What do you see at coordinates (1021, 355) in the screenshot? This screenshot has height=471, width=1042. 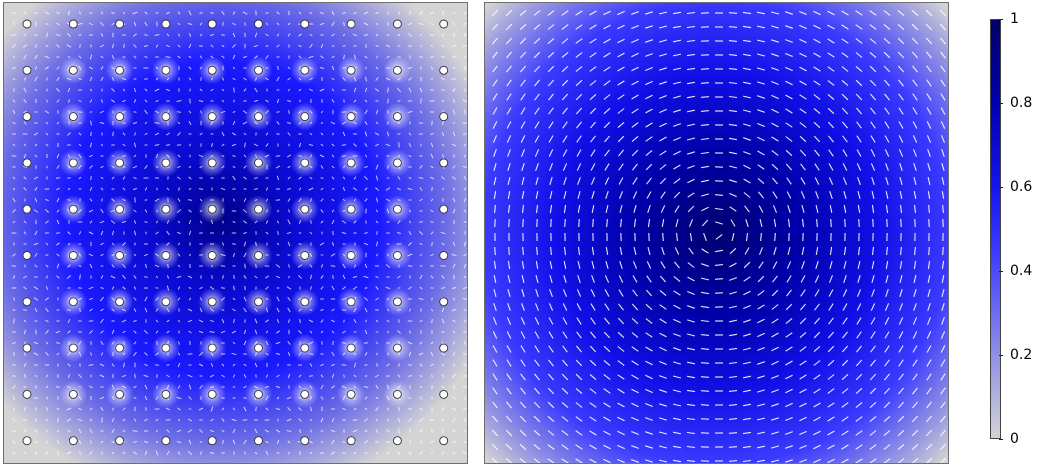 I see `colorbar-tick-label: 0.2` at bounding box center [1021, 355].